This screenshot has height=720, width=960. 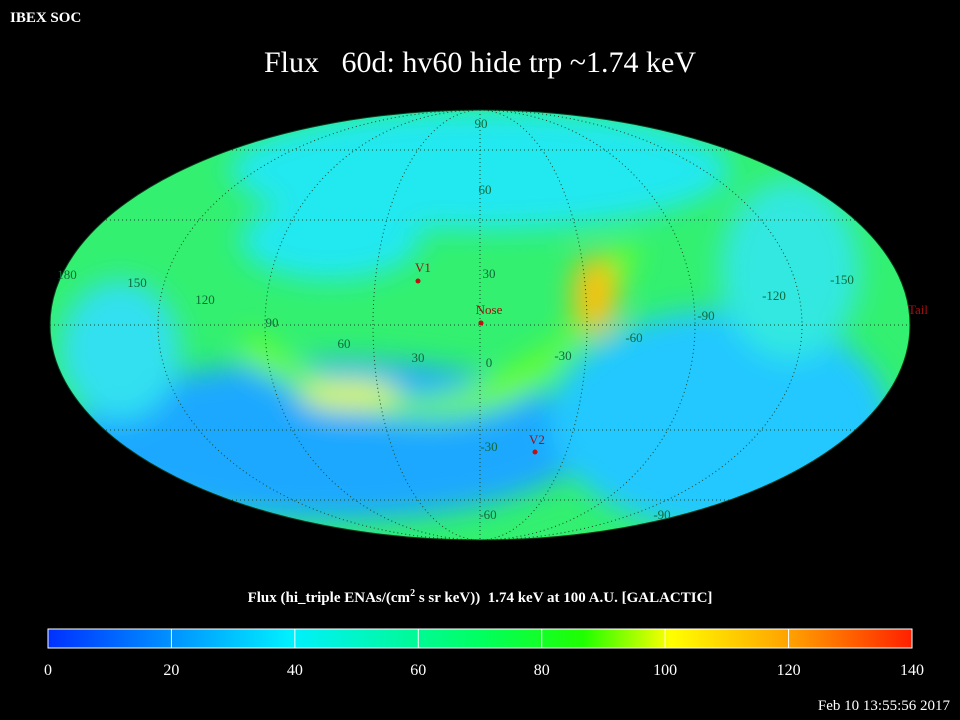 I want to click on longitude-label: -90, so click(x=705, y=315).